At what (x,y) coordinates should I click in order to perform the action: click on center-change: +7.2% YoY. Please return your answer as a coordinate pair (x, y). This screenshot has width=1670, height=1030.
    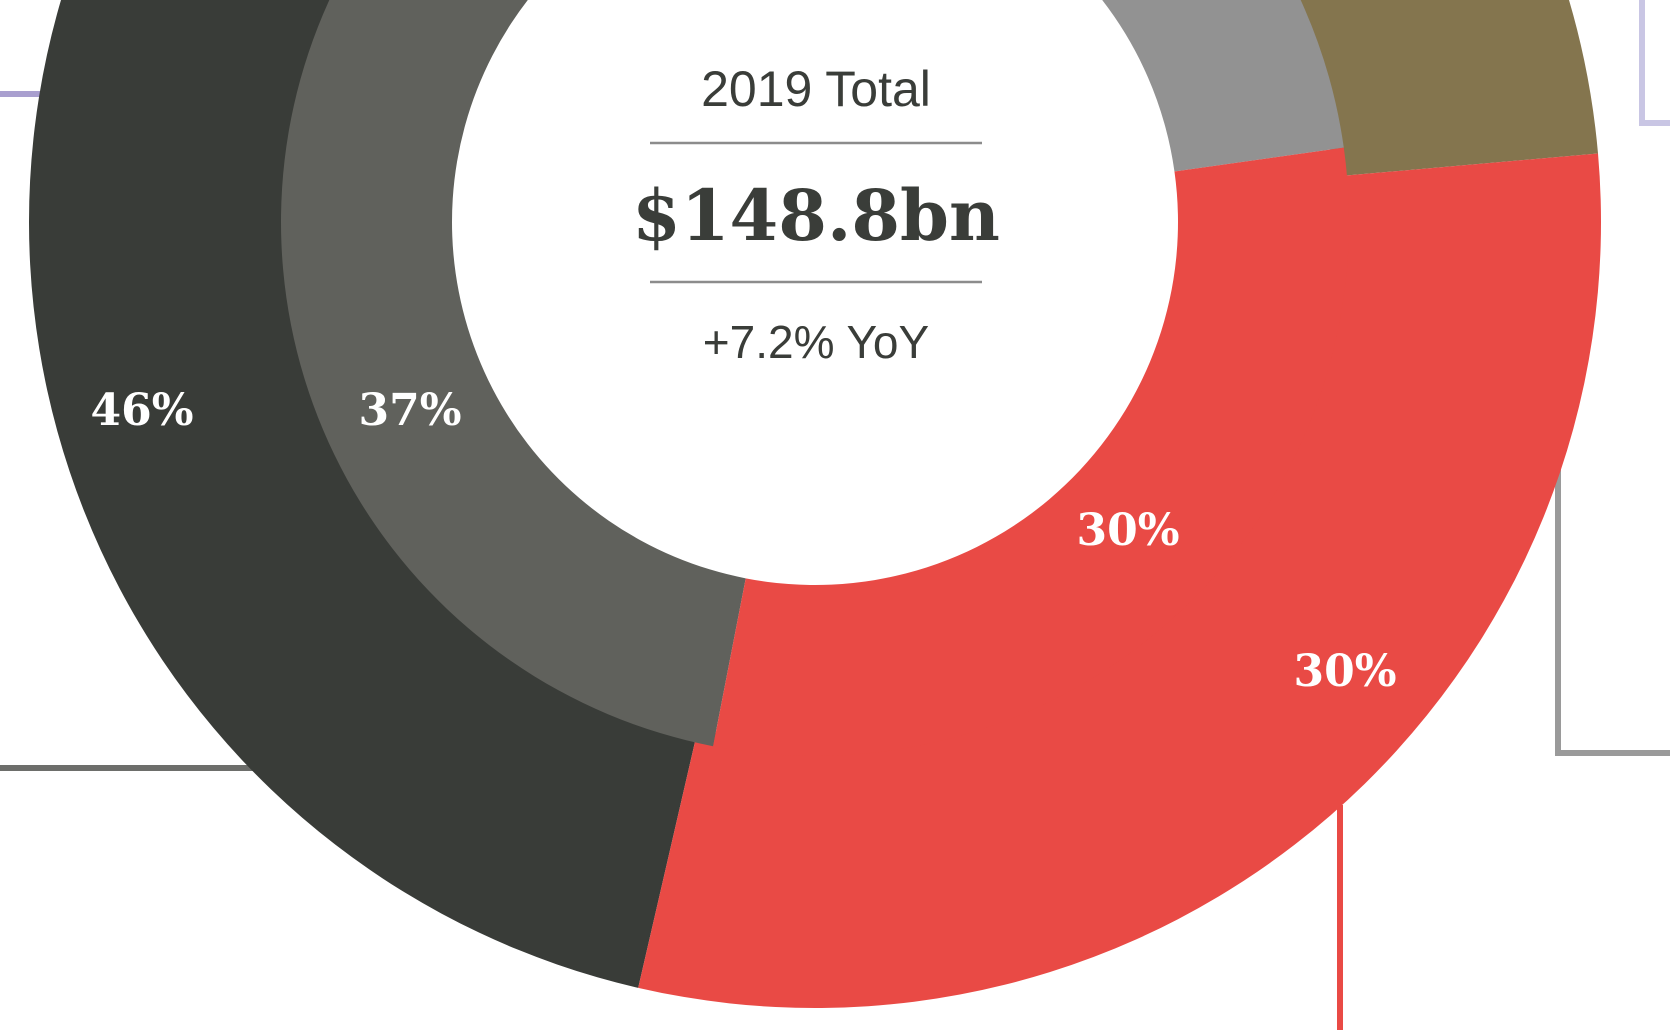
    Looking at the image, I should click on (816, 342).